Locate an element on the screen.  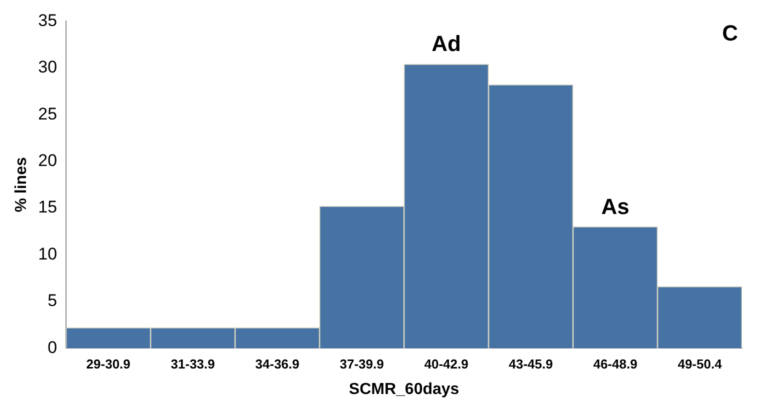
x-tick-label: 46-48.9 is located at coordinates (615, 364).